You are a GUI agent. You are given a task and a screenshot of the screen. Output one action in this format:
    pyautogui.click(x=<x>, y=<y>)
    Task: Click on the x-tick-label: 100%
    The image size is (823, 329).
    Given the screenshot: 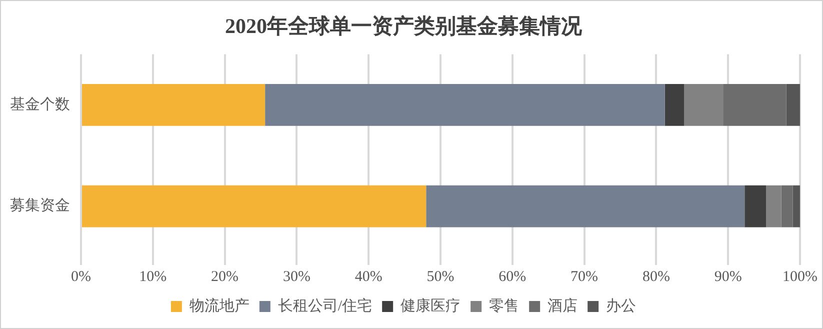 What is the action you would take?
    pyautogui.click(x=800, y=276)
    